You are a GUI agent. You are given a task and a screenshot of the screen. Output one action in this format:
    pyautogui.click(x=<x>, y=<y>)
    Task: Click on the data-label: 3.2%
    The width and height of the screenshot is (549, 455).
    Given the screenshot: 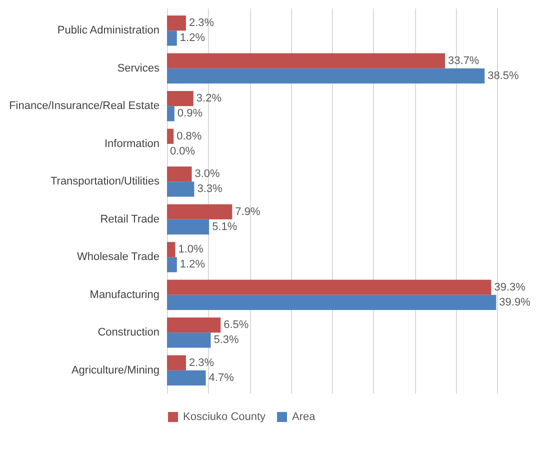 What is the action you would take?
    pyautogui.click(x=209, y=98)
    